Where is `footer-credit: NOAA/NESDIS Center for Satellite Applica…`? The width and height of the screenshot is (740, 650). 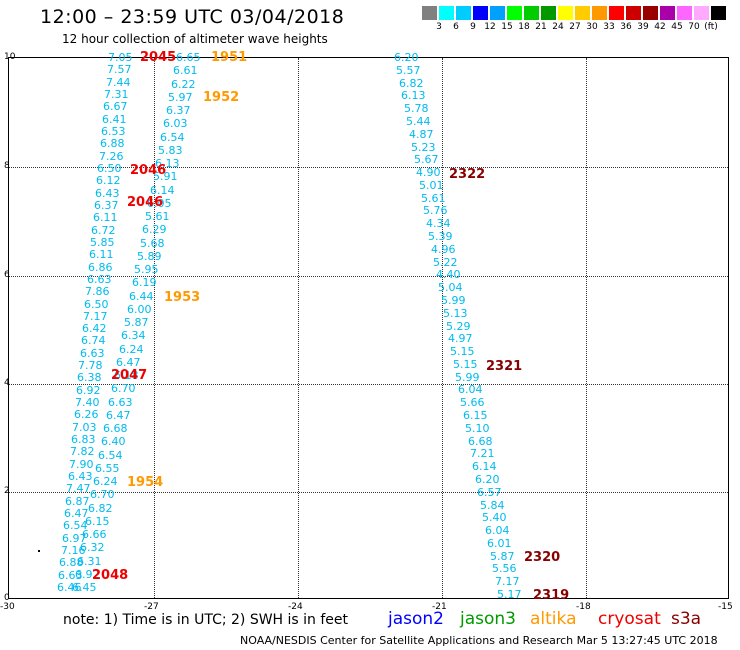 footer-credit: NOAA/NESDIS Center for Satellite Applica… is located at coordinates (479, 640).